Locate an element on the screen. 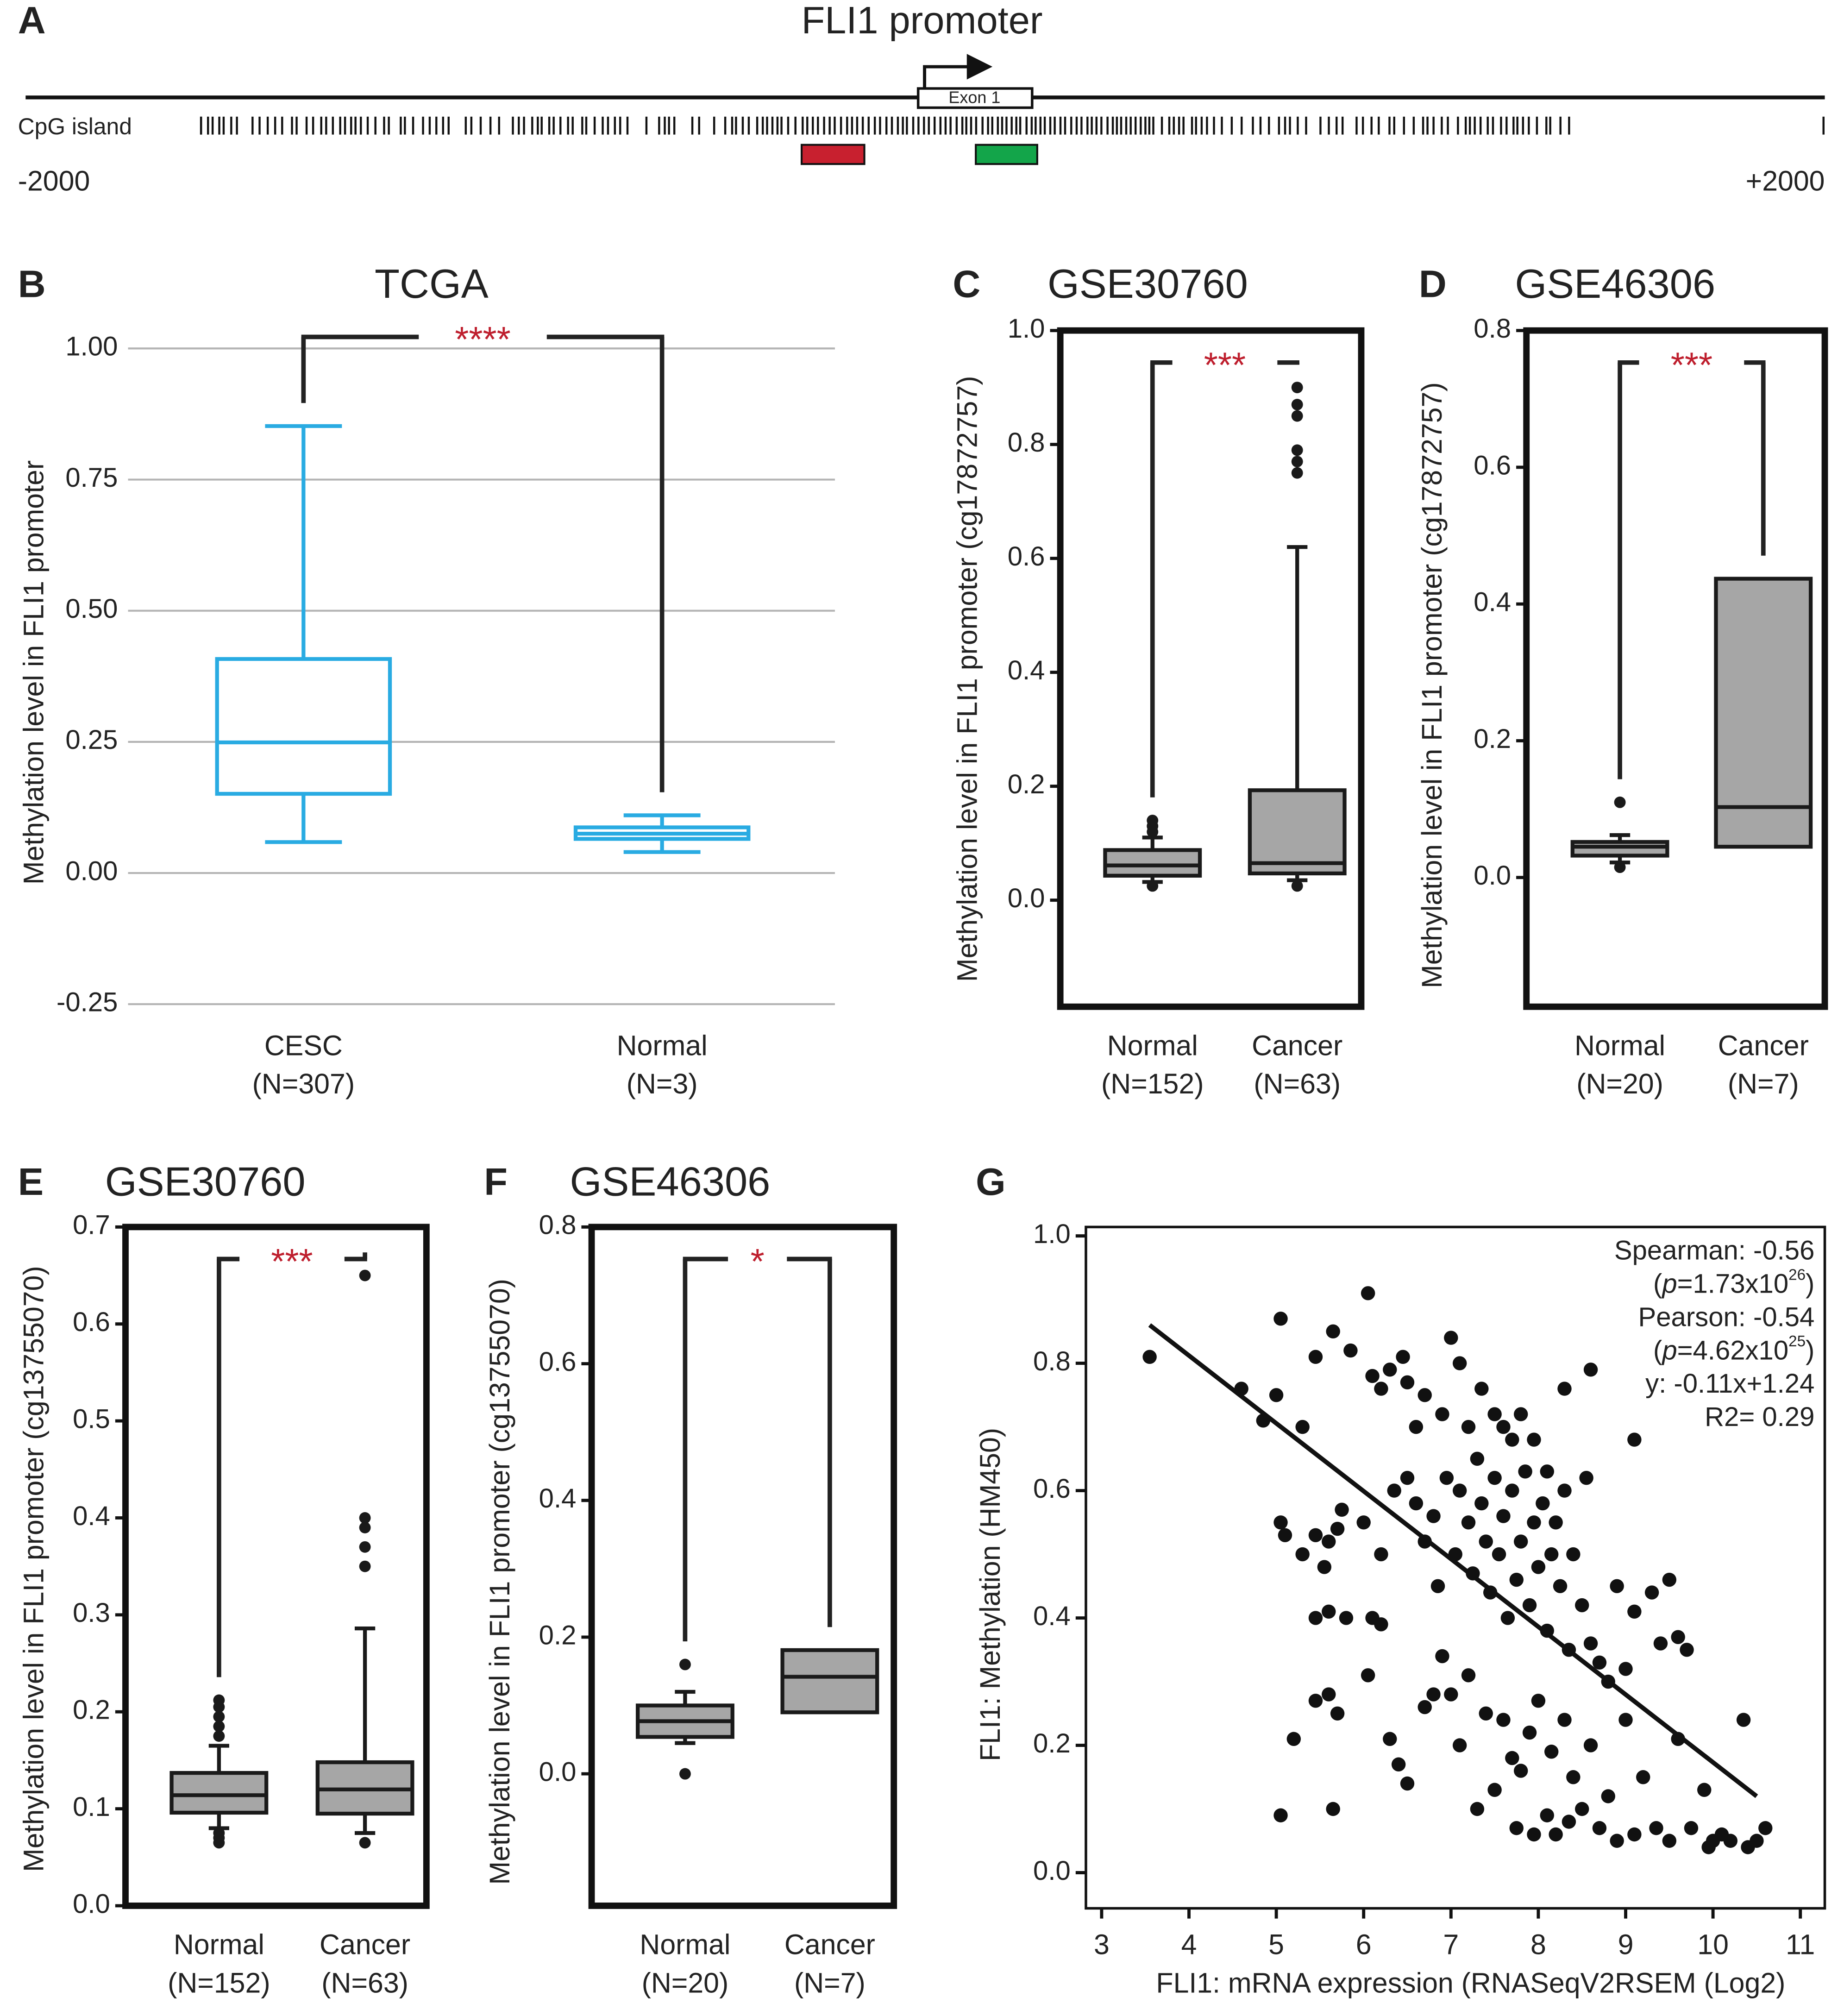 Image resolution: width=1844 pixels, height=2016 pixels. stat-line: Pearson: -0.54 is located at coordinates (1726, 1317).